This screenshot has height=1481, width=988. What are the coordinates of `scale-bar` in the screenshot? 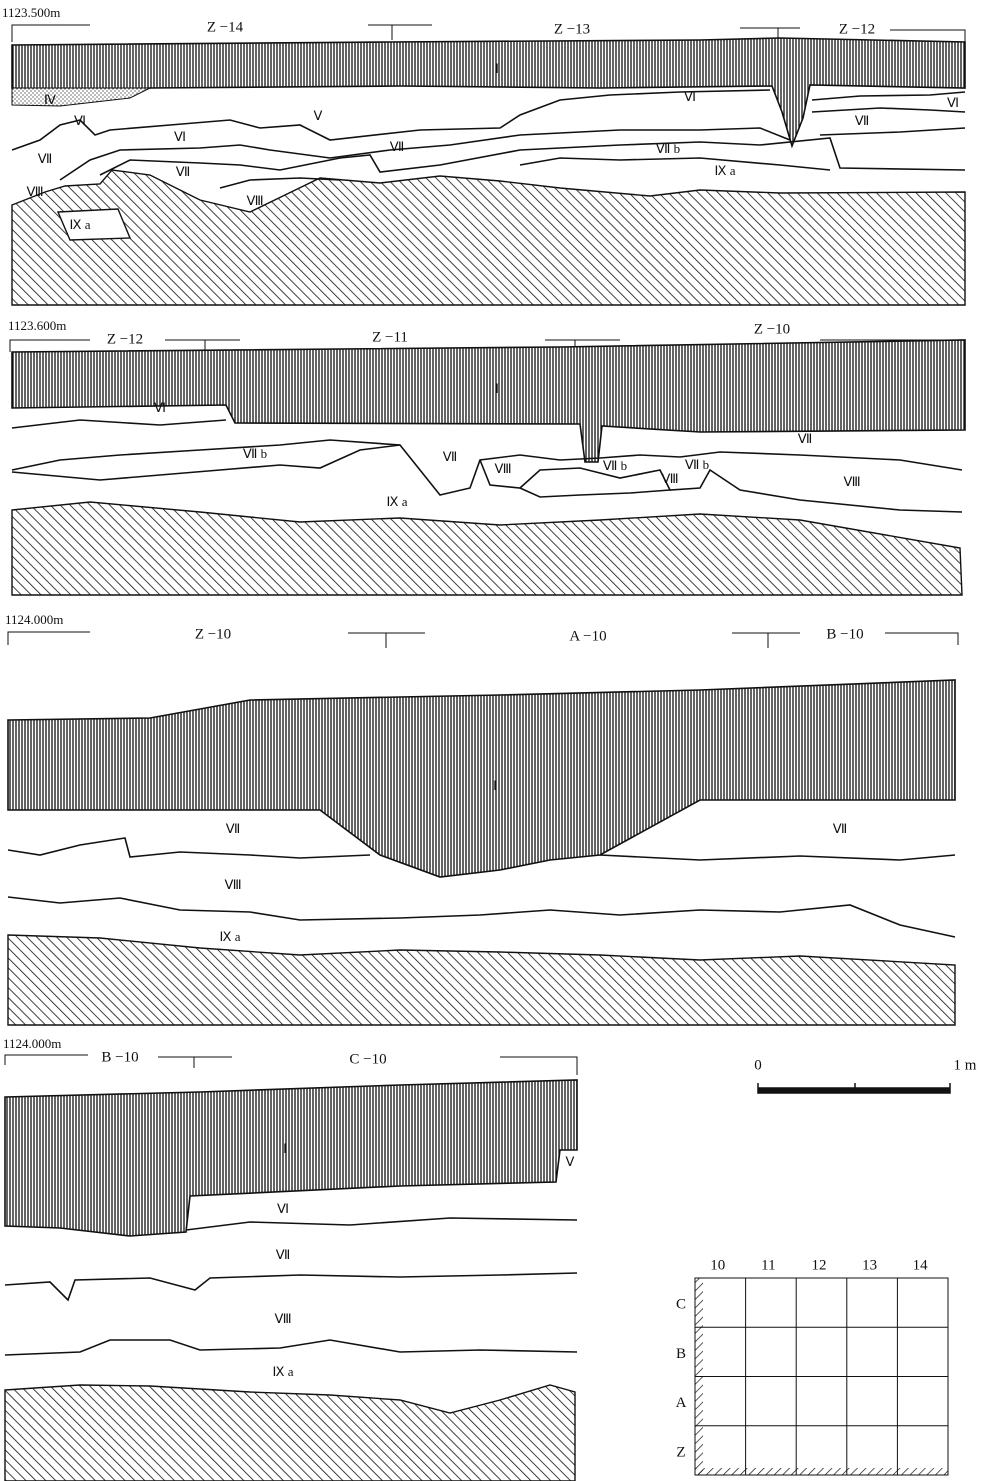 It's located at (854, 1088).